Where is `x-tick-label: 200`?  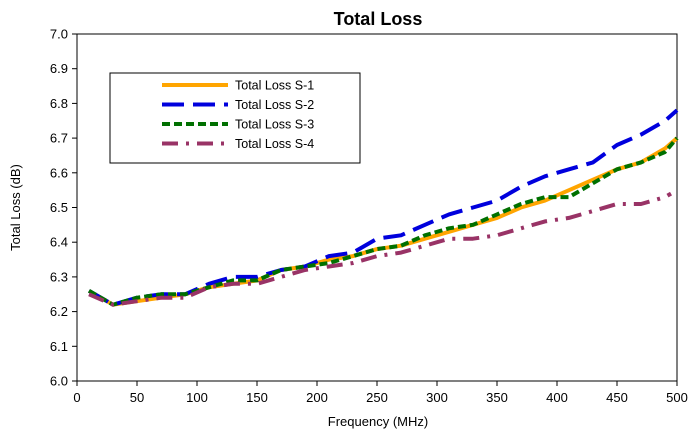 x-tick-label: 200 is located at coordinates (317, 397).